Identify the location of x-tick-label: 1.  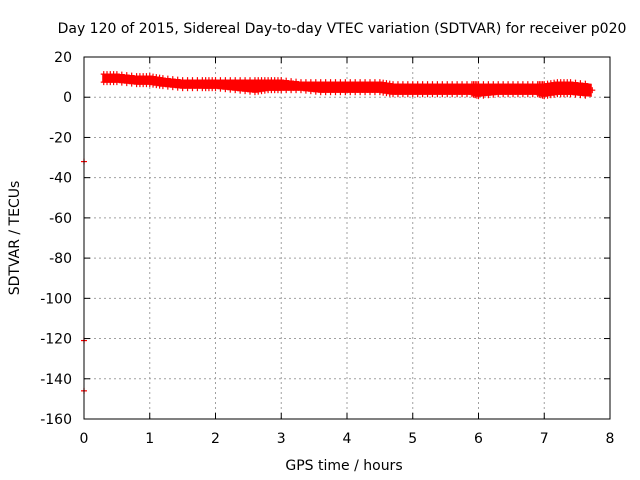
(149, 439).